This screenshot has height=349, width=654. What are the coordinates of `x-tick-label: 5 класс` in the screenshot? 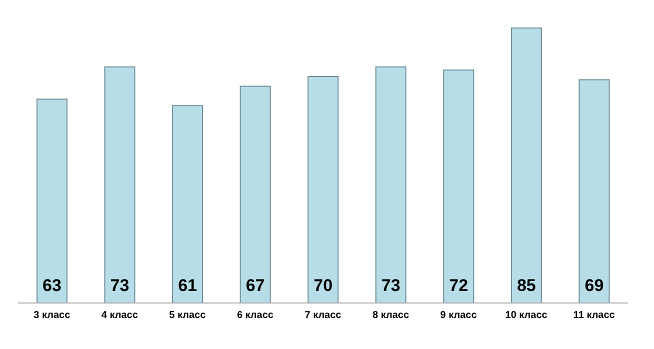 It's located at (187, 316).